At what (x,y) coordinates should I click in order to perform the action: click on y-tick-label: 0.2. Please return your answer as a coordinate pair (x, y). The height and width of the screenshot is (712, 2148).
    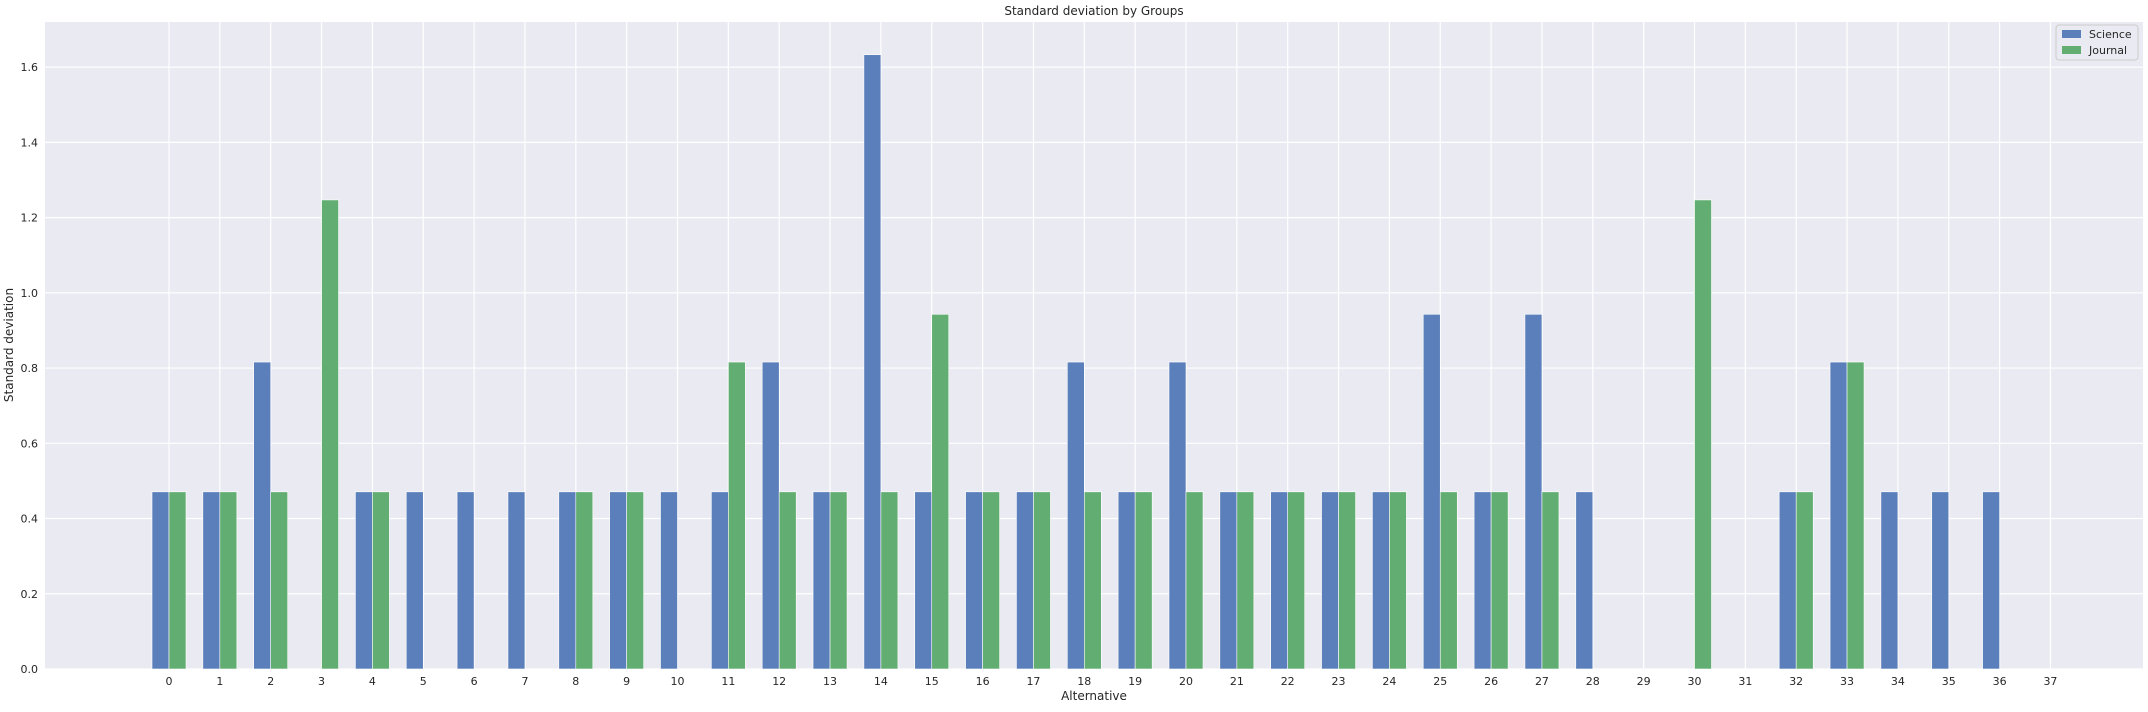
    Looking at the image, I should click on (30, 594).